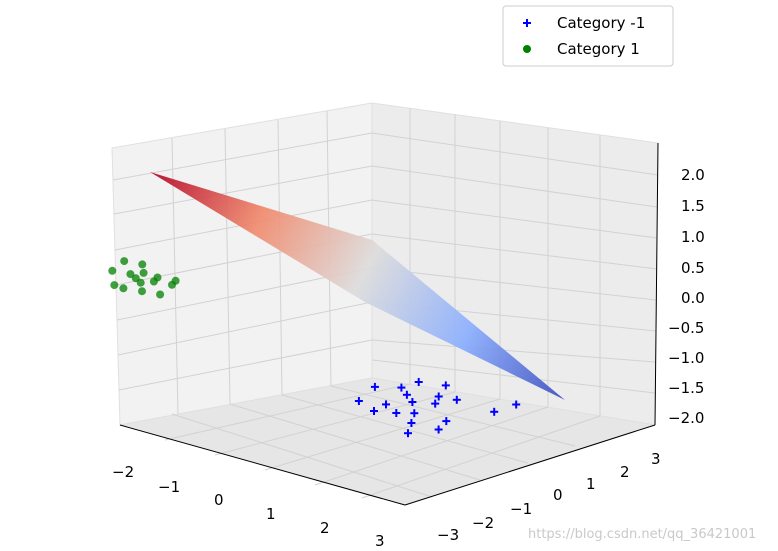  I want to click on y-tick-label: −1, so click(521, 509).